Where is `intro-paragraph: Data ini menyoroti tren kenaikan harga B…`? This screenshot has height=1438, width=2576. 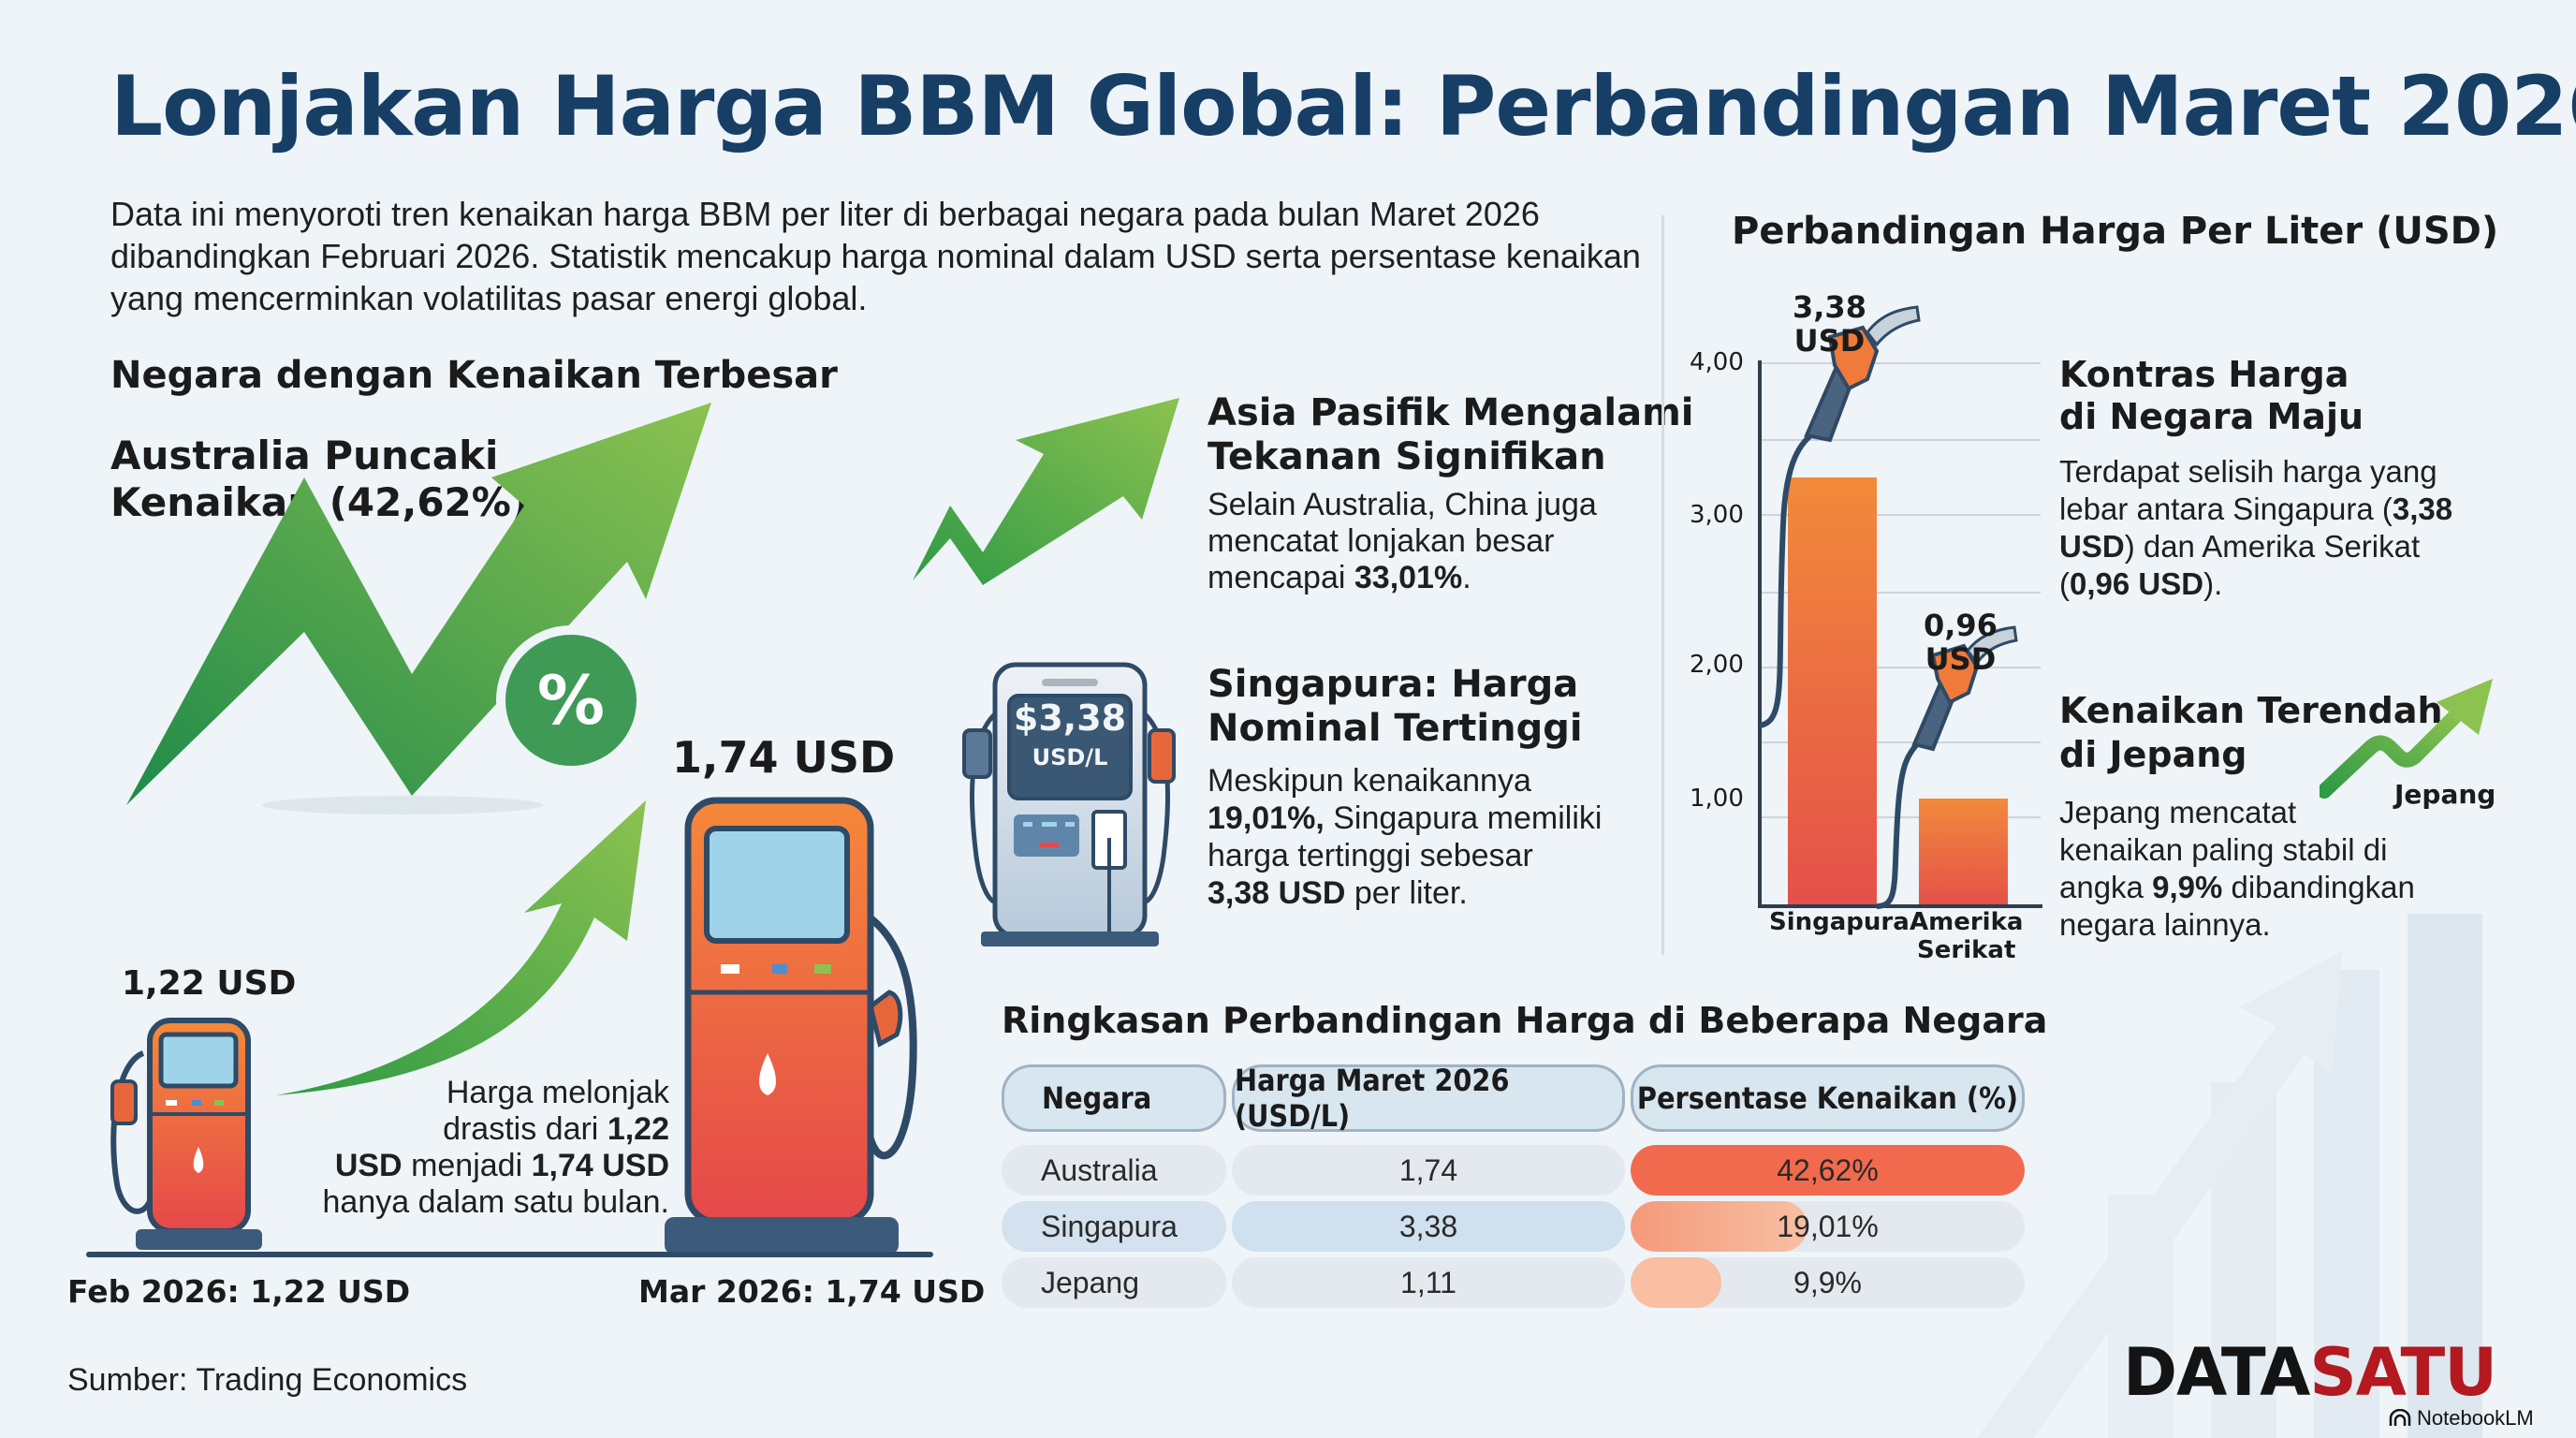 intro-paragraph: Data ini menyoroti tren kenaikan harga B… is located at coordinates (876, 256).